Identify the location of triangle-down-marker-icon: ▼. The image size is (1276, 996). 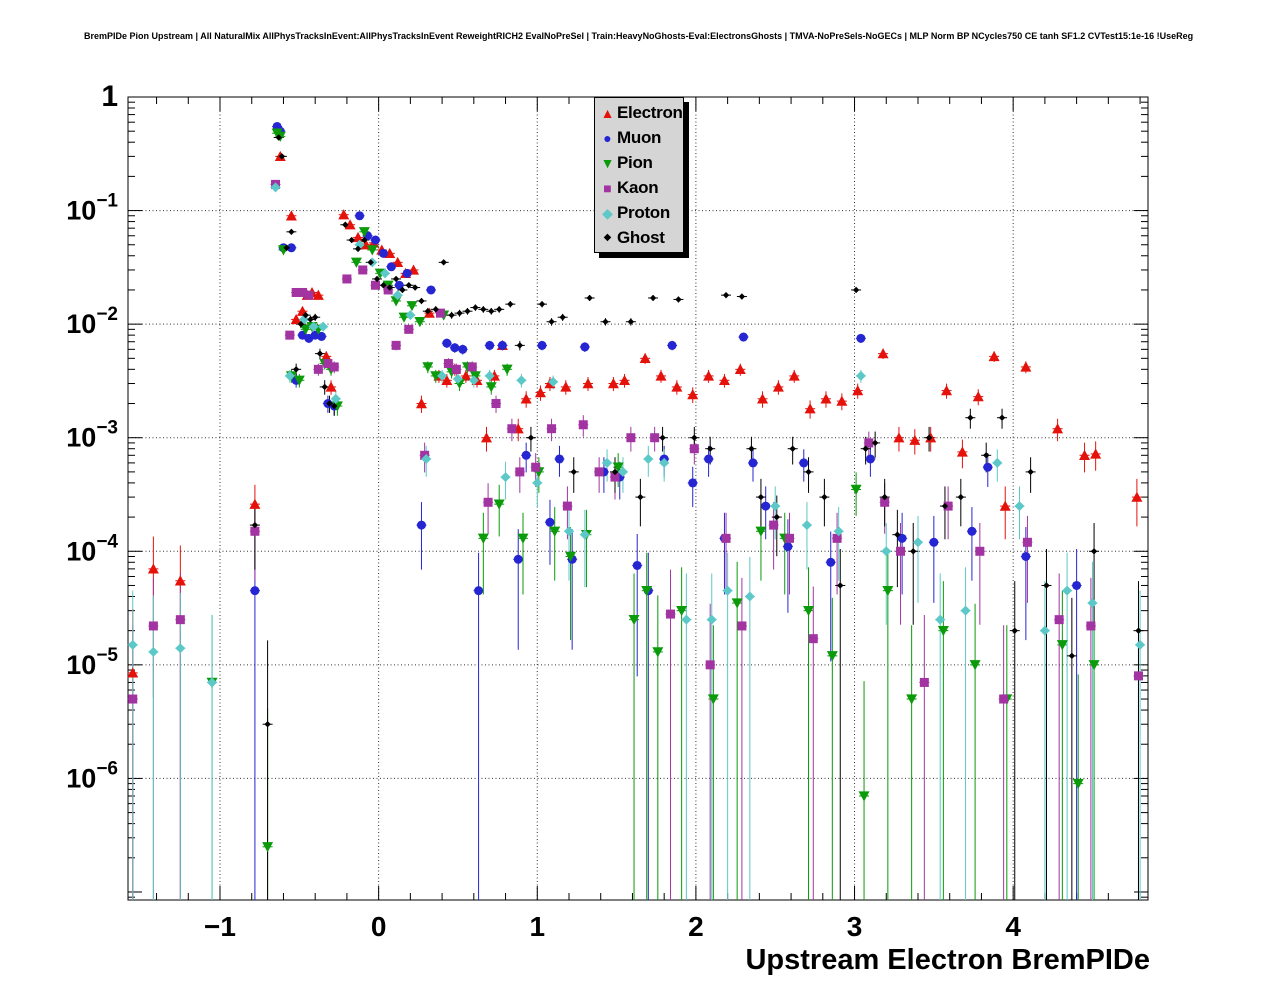
(607, 162).